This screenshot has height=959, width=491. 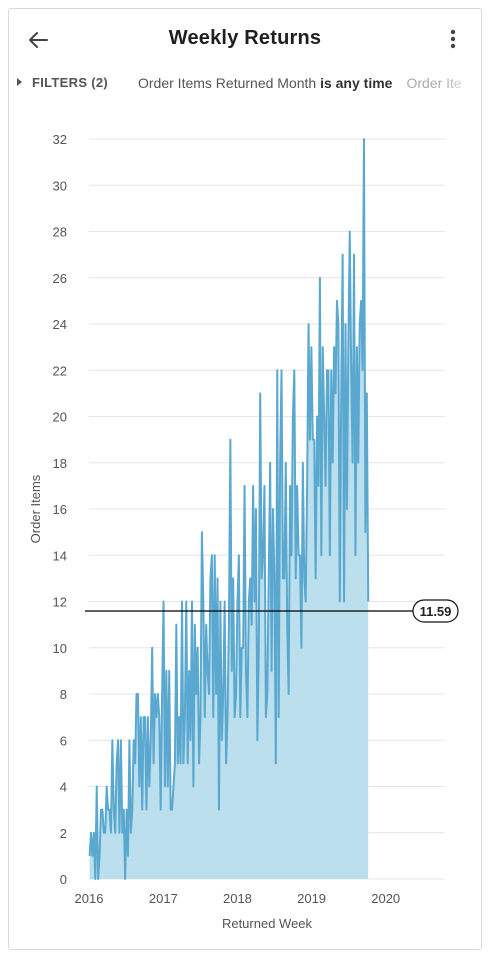 What do you see at coordinates (60, 417) in the screenshot?
I see `y-tick-label: 20` at bounding box center [60, 417].